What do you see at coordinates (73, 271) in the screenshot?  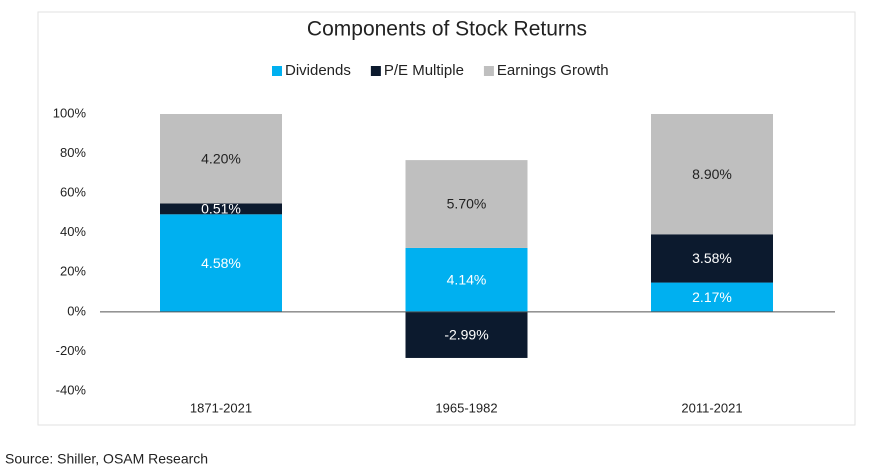 I see `y-tick-label: 20%` at bounding box center [73, 271].